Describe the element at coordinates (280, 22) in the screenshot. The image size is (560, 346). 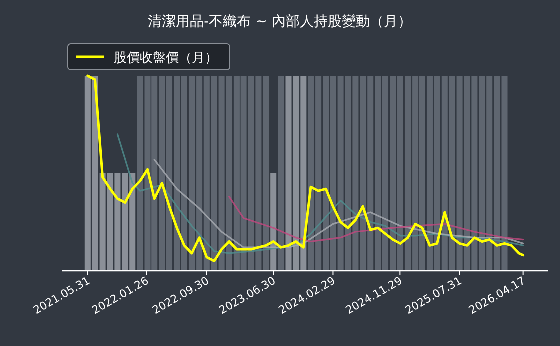
I see `chart-title: 清潔用品-不織布 ~ 內部人持股變動（月）` at that location.